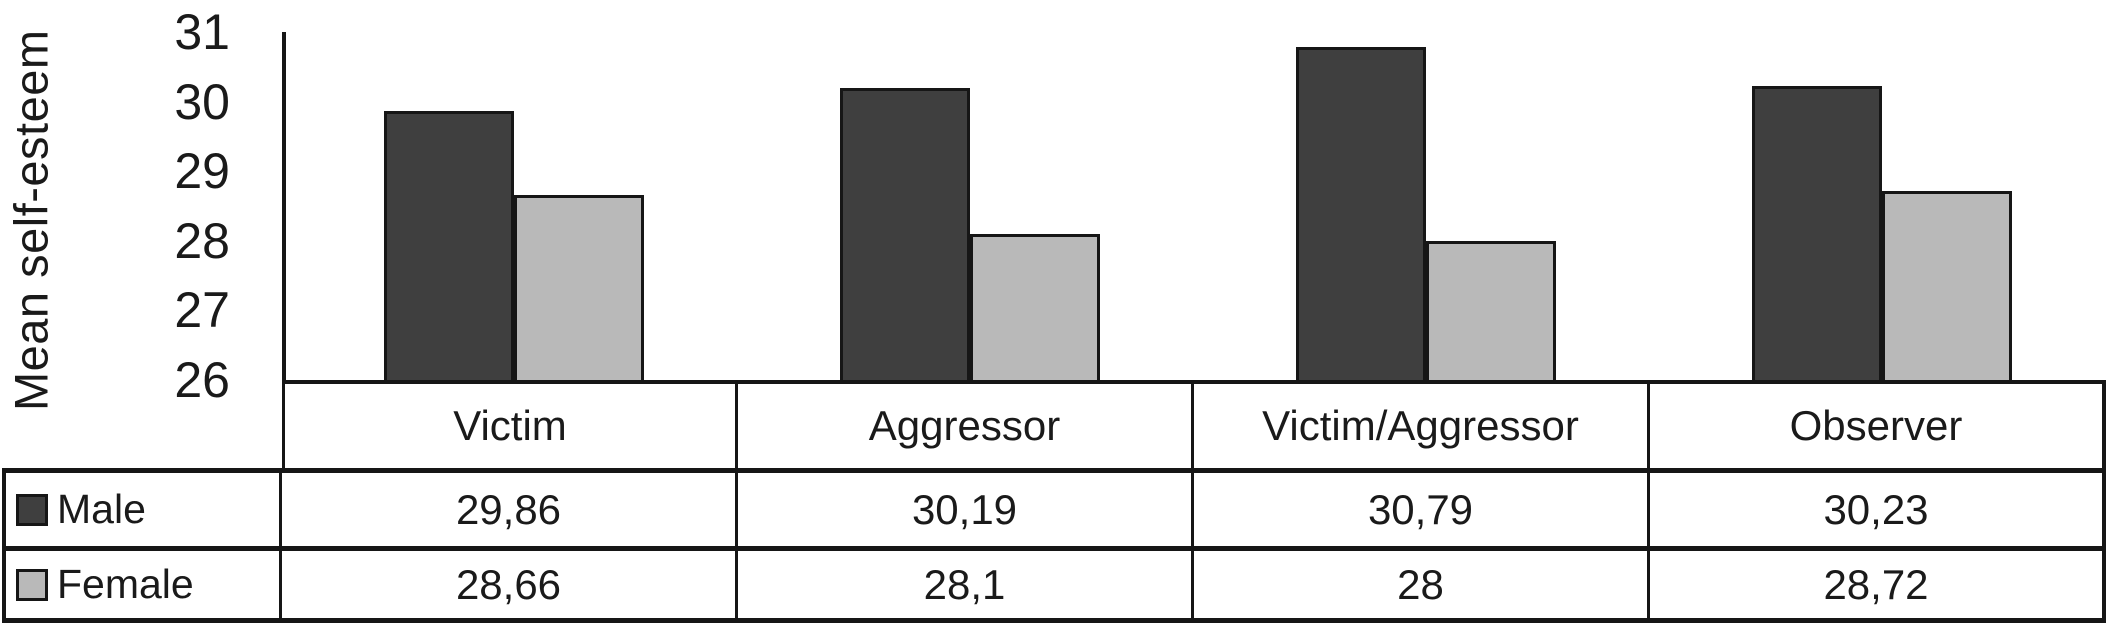 Image resolution: width=2110 pixels, height=627 pixels. I want to click on value-cell-female-4: 28,72, so click(1878, 584).